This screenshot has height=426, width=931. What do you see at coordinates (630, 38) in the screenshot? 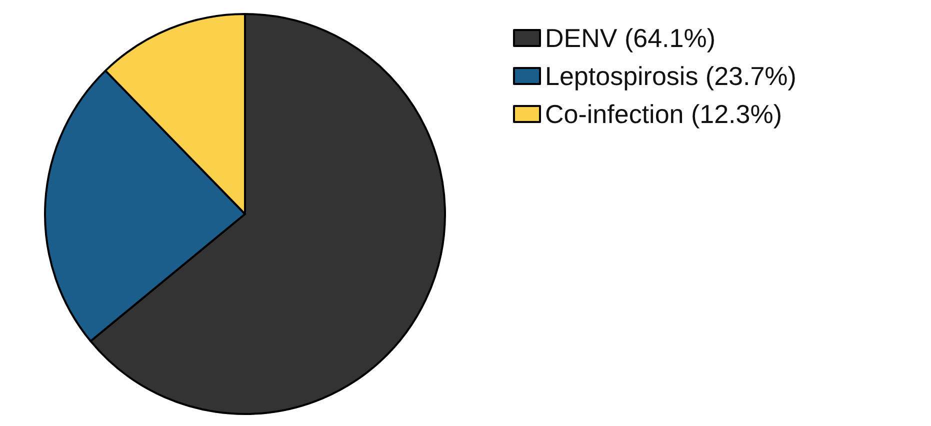
I see `legend-label: DENV (64.1%)` at bounding box center [630, 38].